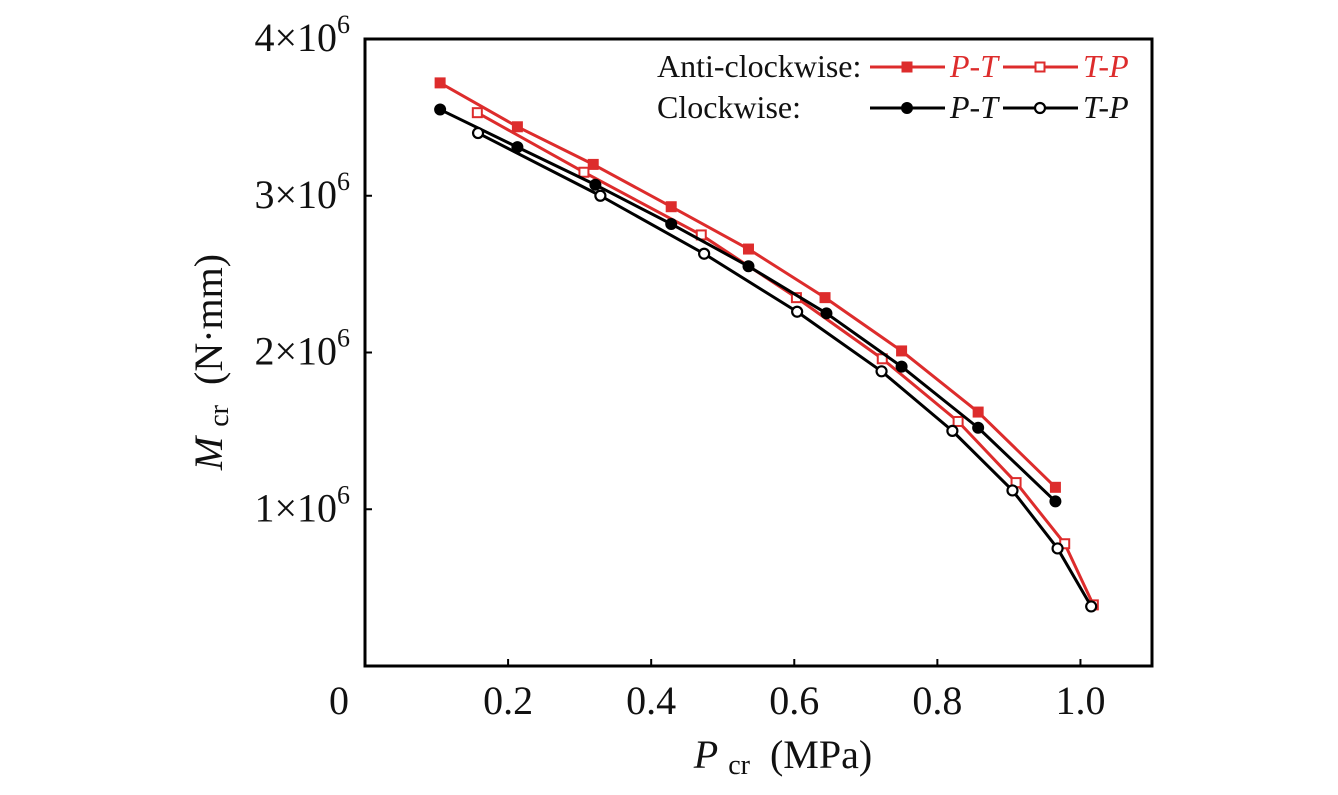  I want to click on x-axis-label-subscript: cr, so click(739, 765).